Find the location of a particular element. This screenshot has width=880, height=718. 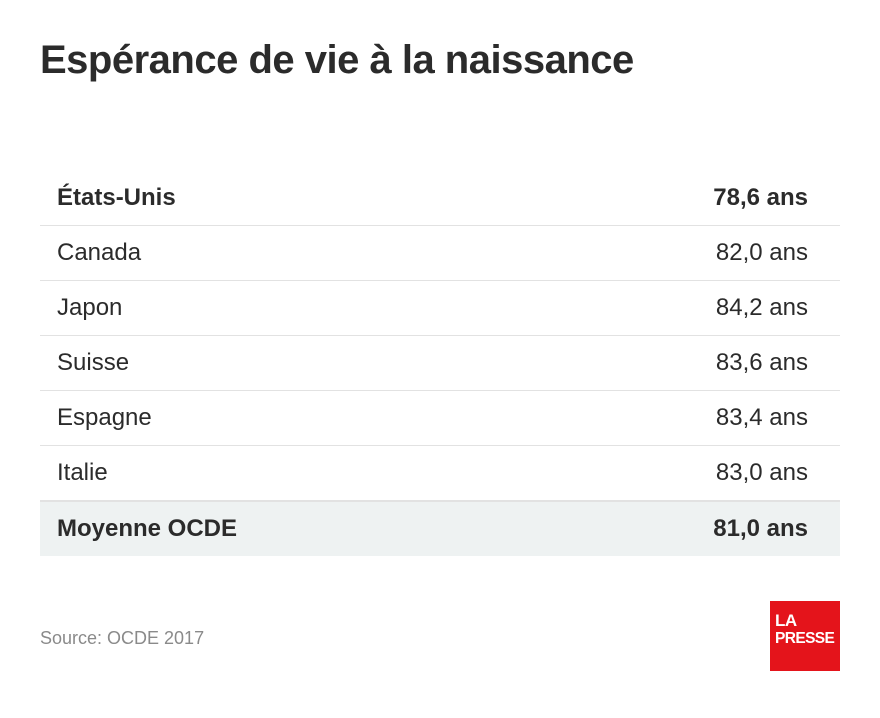

table-row: États-Unis 78,6 ans is located at coordinates (440, 198).